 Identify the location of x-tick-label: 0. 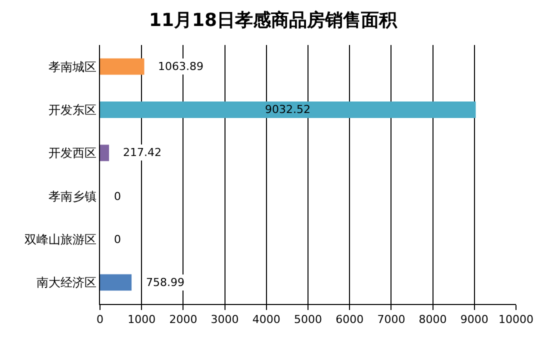
(100, 319).